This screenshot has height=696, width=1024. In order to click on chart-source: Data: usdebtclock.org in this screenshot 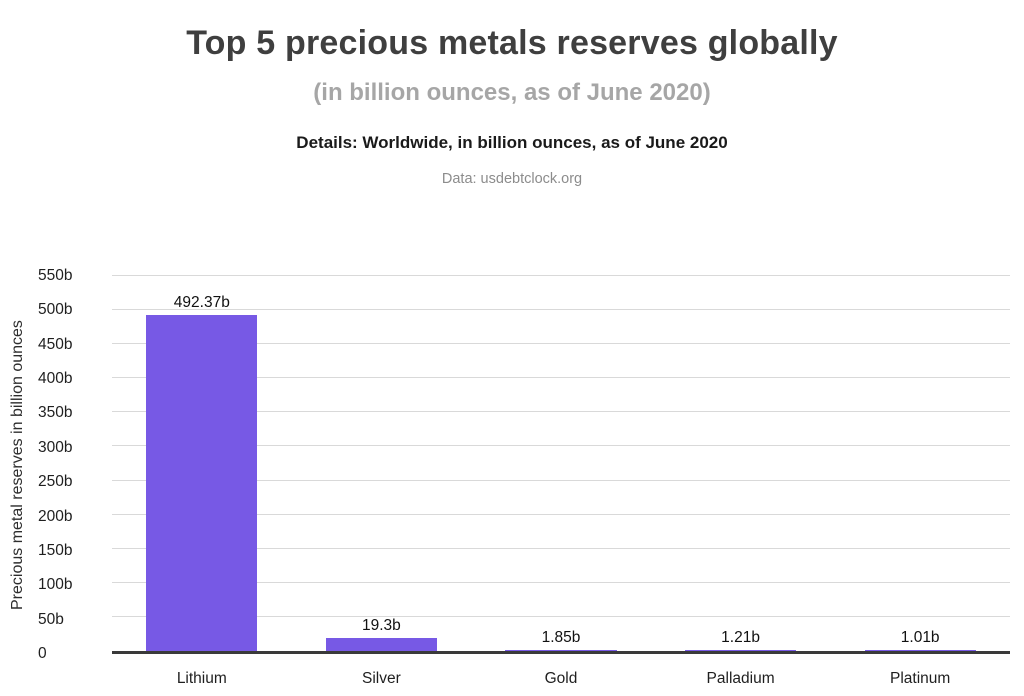, I will do `click(512, 179)`.